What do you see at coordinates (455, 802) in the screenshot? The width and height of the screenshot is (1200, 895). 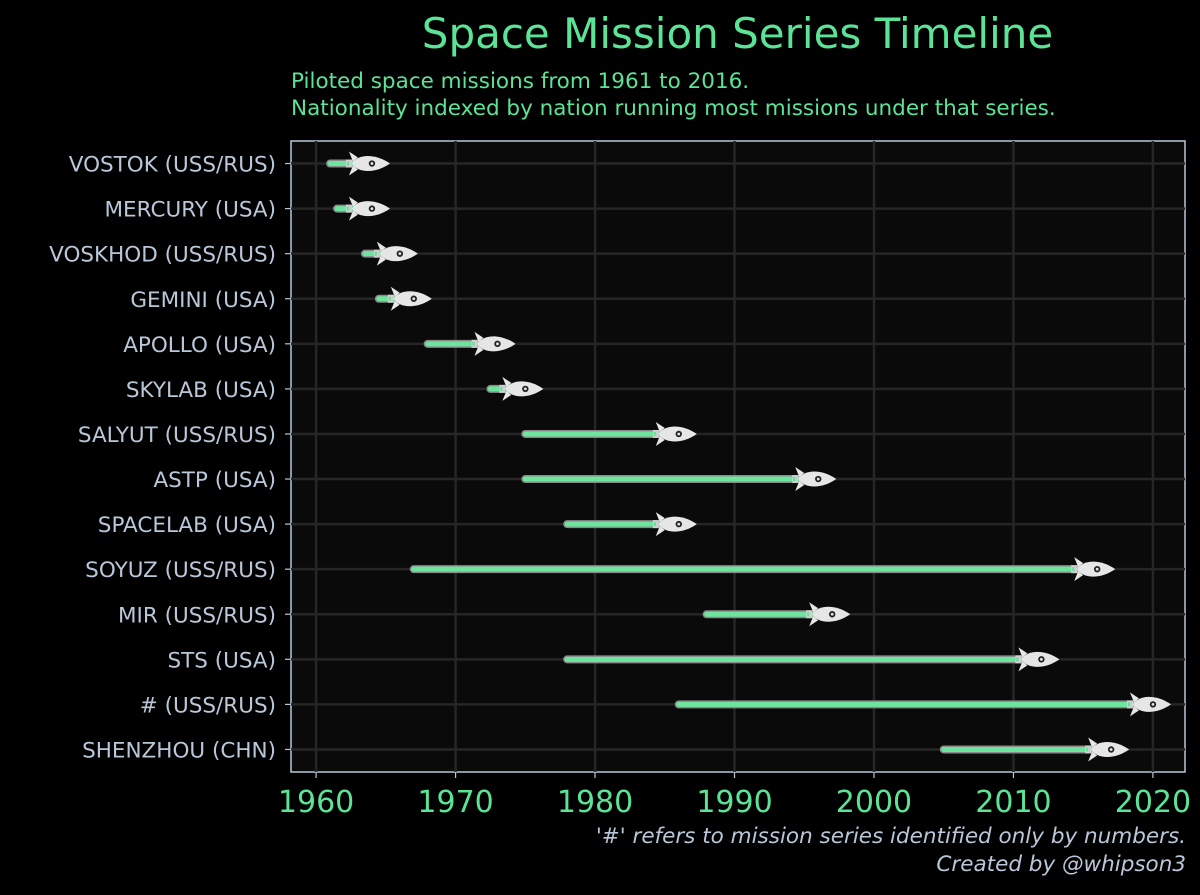 I see `x-tick-label: 1970` at bounding box center [455, 802].